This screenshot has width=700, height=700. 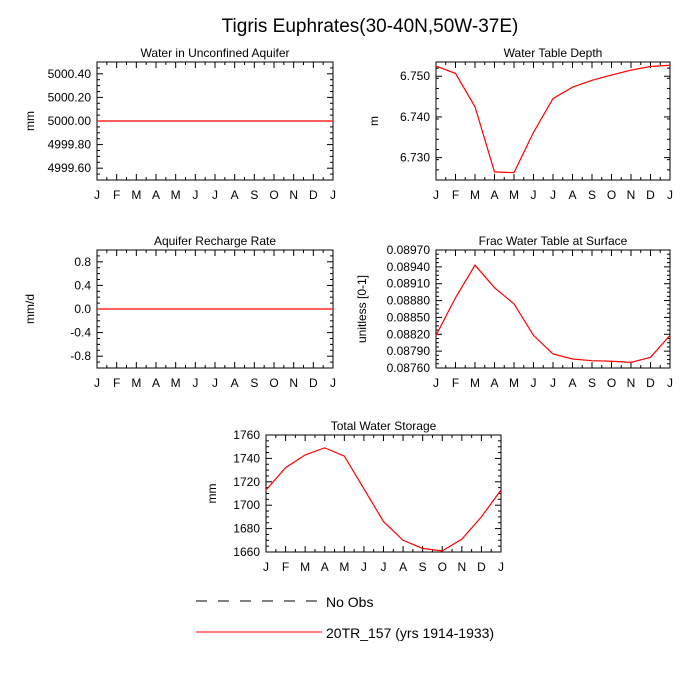 What do you see at coordinates (82, 262) in the screenshot?
I see `y-tick-label: 0.8` at bounding box center [82, 262].